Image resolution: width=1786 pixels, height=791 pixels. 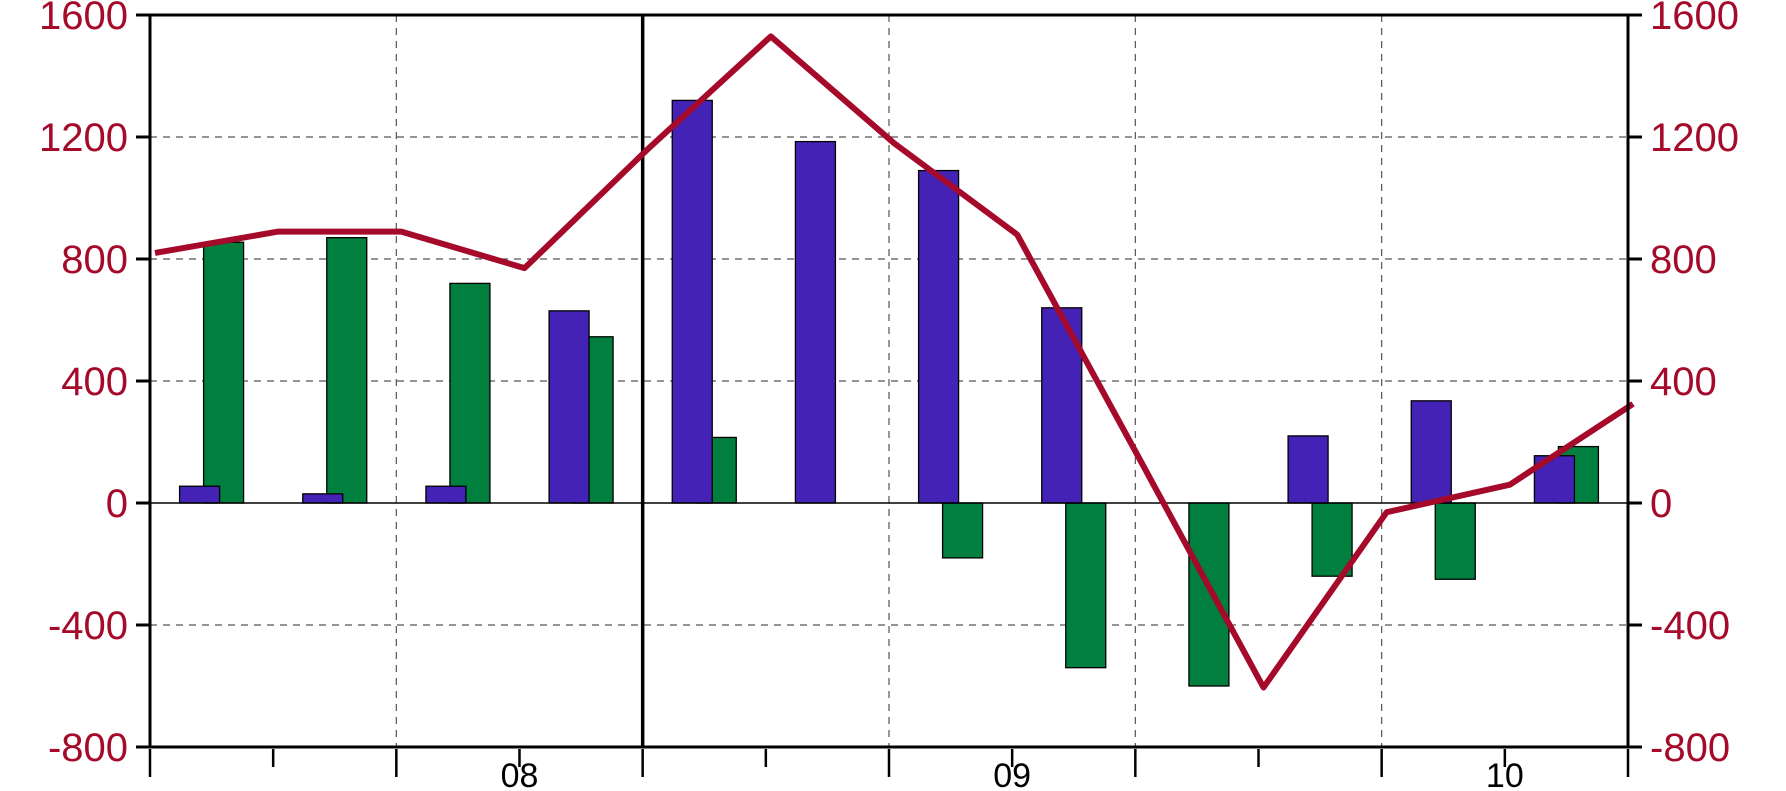 I want to click on x-tick-label: 08, so click(x=520, y=774).